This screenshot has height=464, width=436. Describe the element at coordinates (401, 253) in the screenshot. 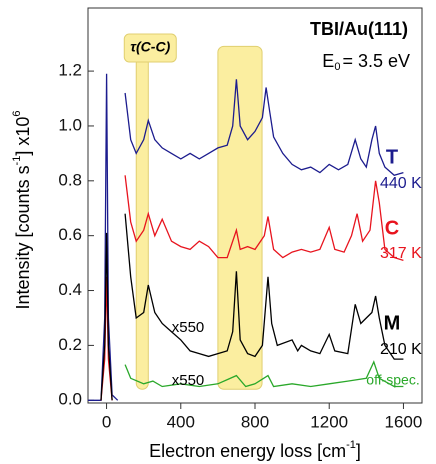

I see `series-temperature: 317 K` at that location.